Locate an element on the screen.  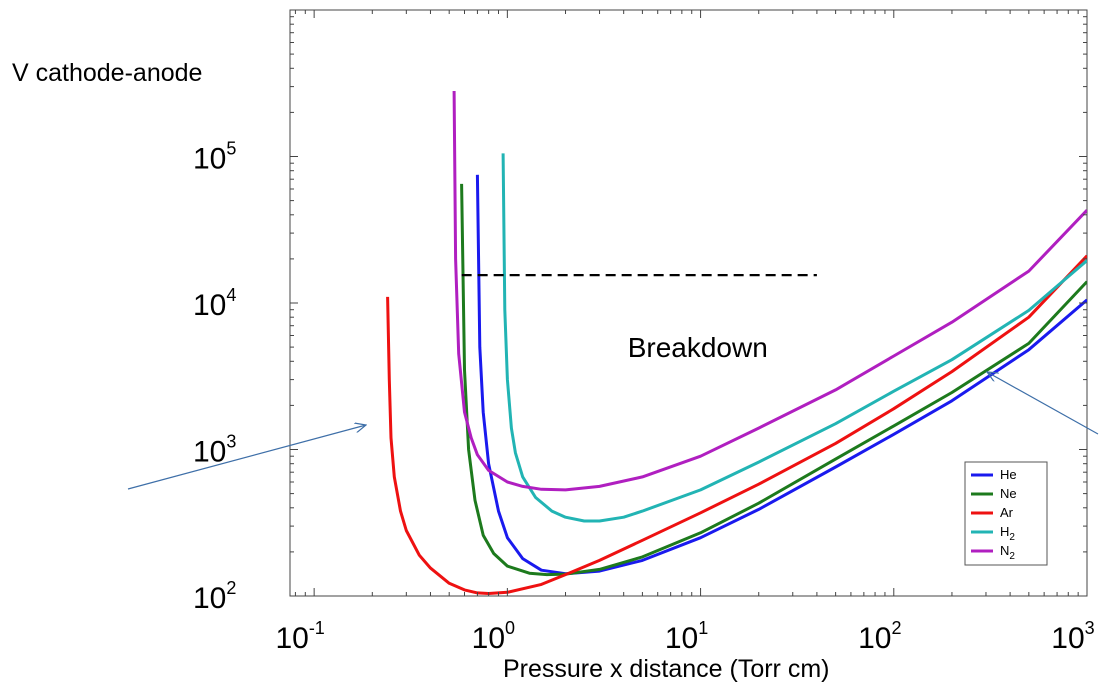
x-tick-label: 10¹ is located at coordinates (686, 636).